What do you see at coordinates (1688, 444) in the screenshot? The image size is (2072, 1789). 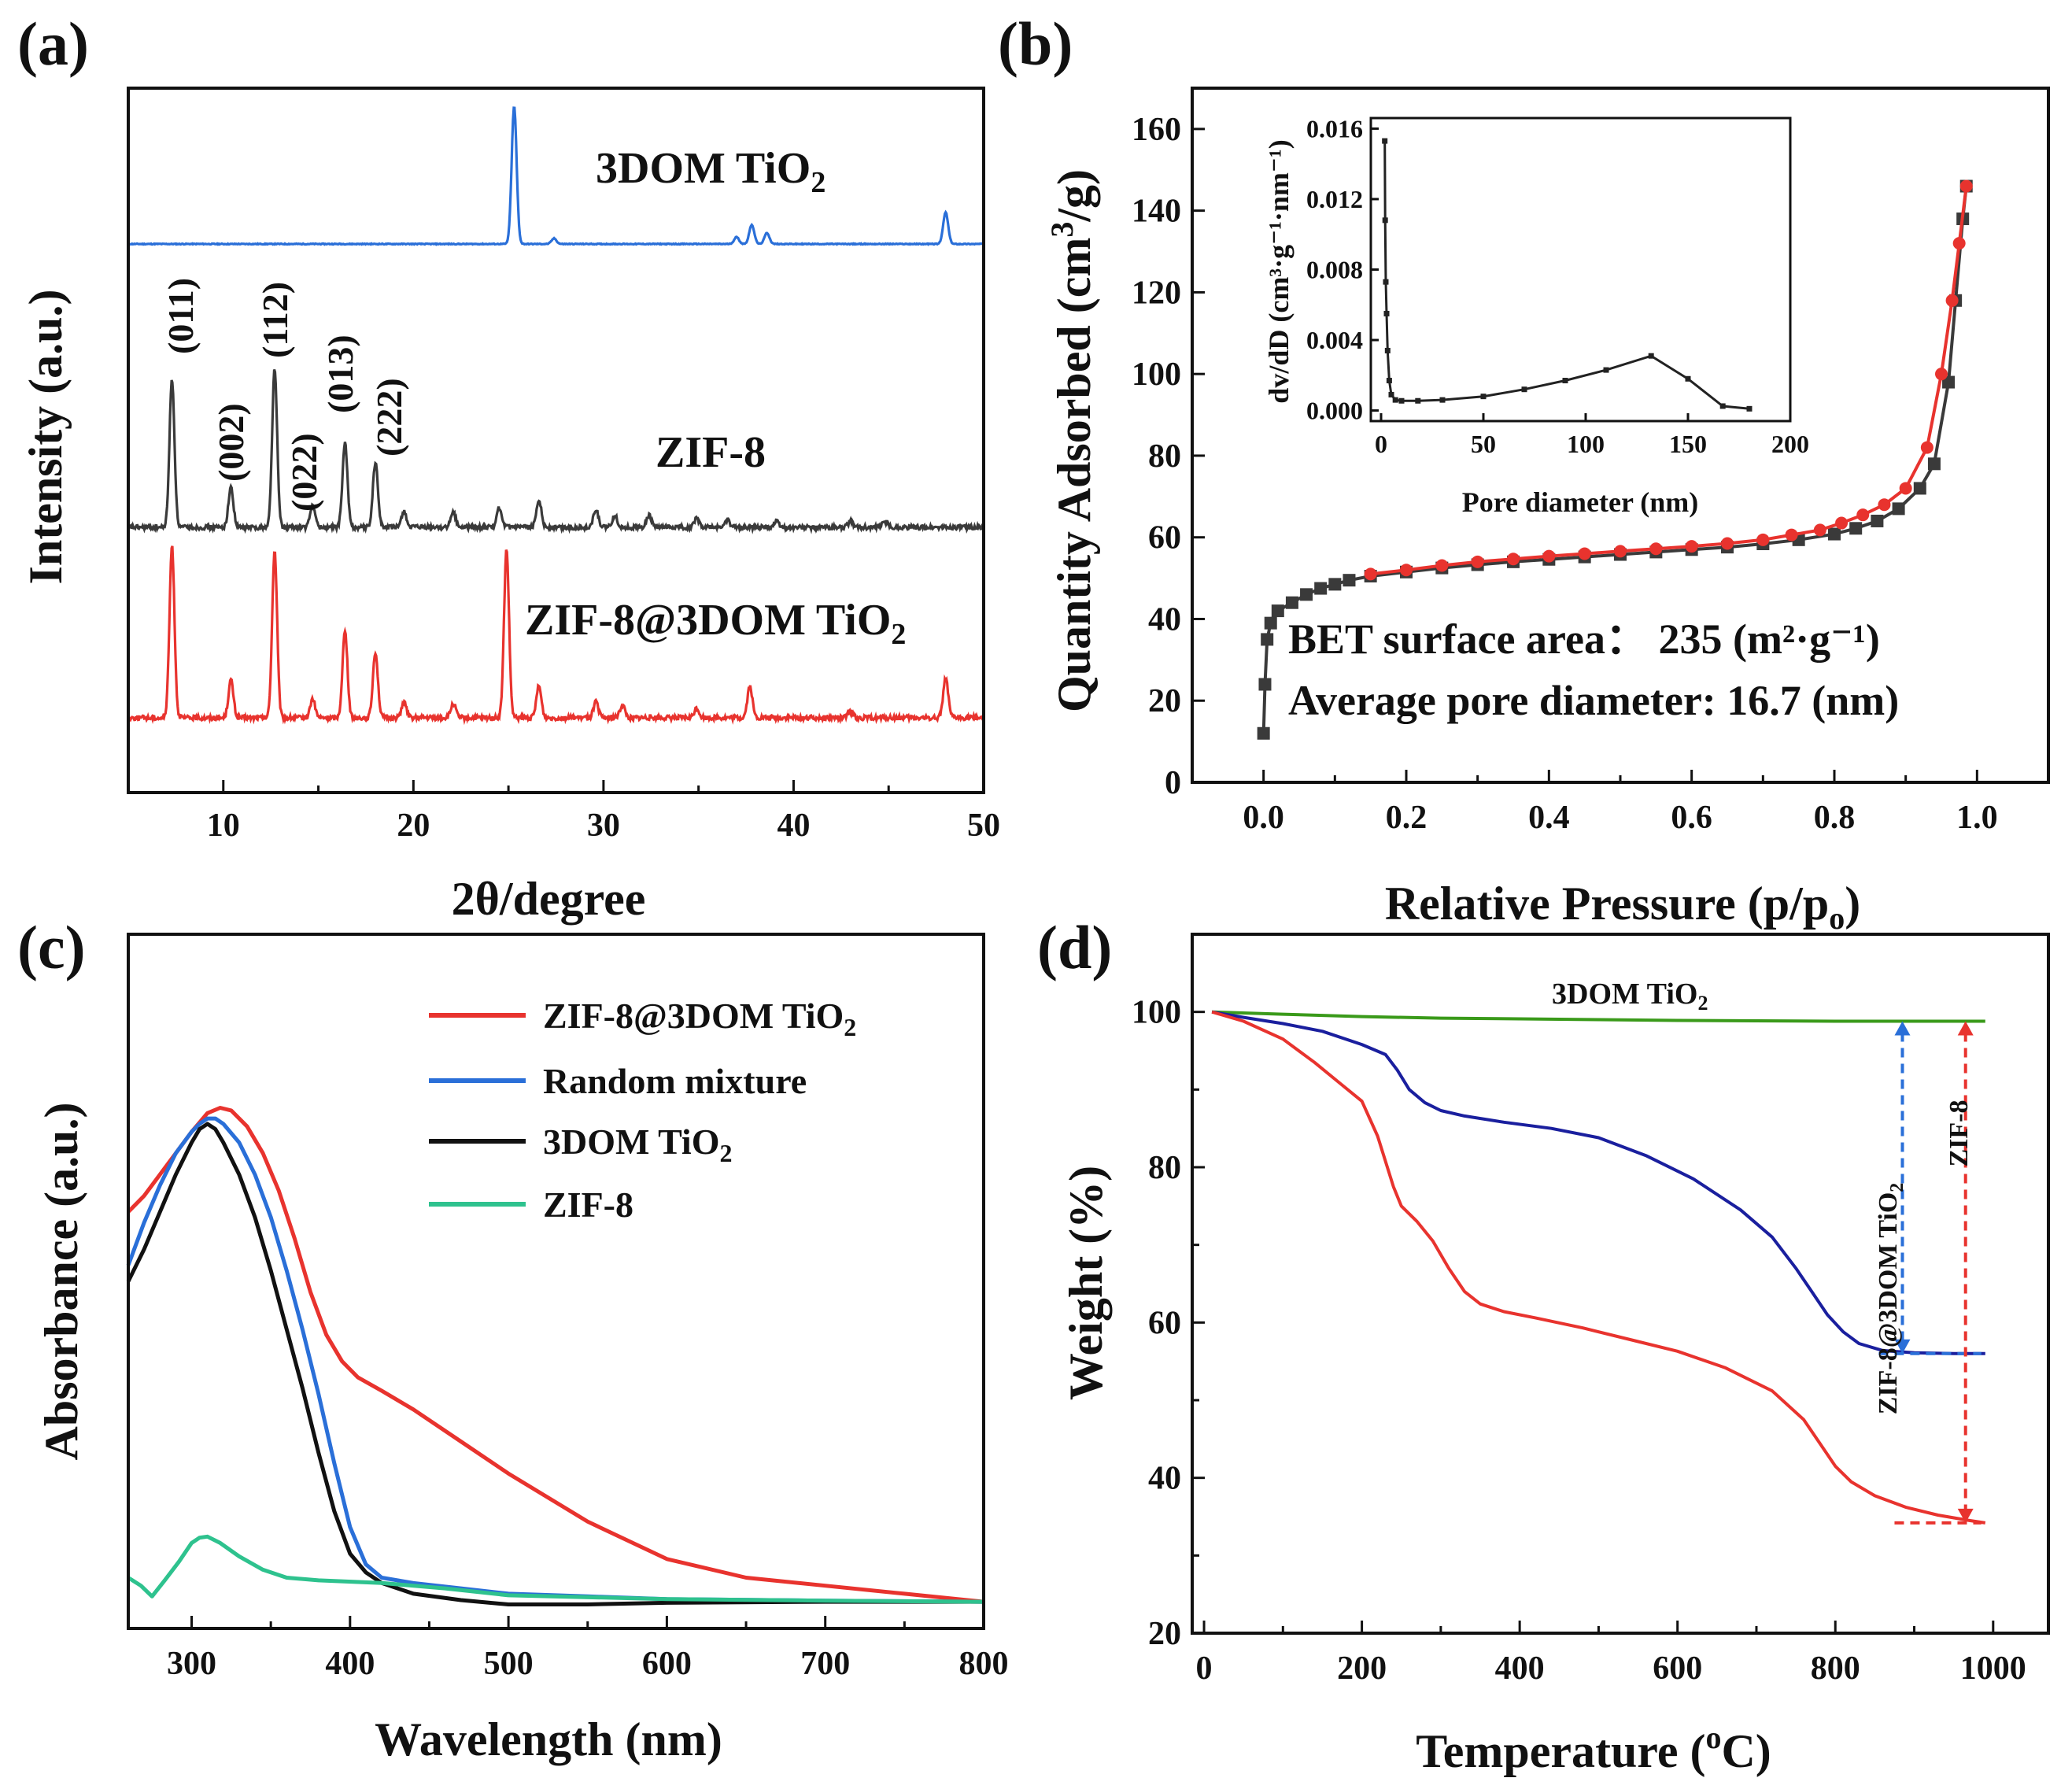 I see `inset-xtick-label: 150` at bounding box center [1688, 444].